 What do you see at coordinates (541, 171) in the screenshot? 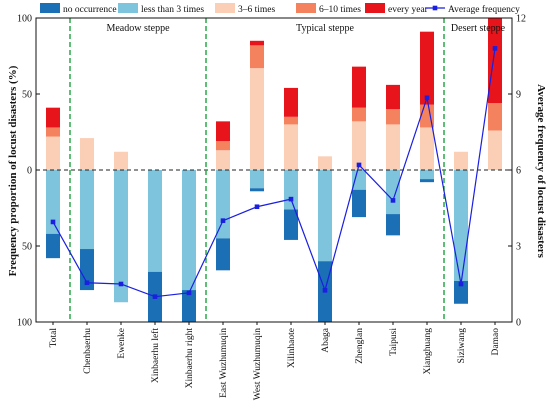
I see `y-axis-right-title: Average frequency of locust disasters` at bounding box center [541, 171].